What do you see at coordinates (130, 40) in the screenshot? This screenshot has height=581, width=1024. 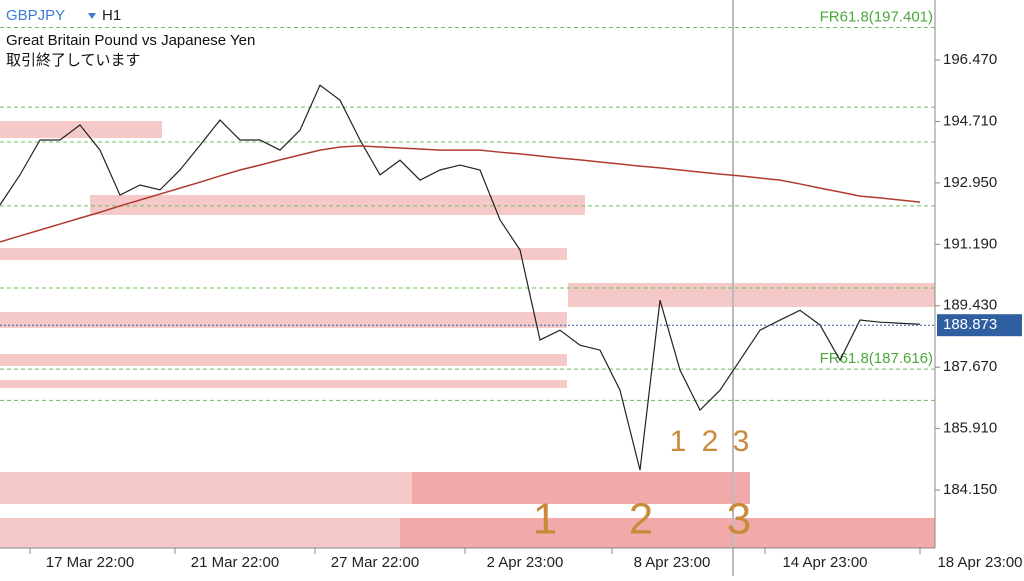 I see `description: Great Britain Pound vs Japanese Yen` at bounding box center [130, 40].